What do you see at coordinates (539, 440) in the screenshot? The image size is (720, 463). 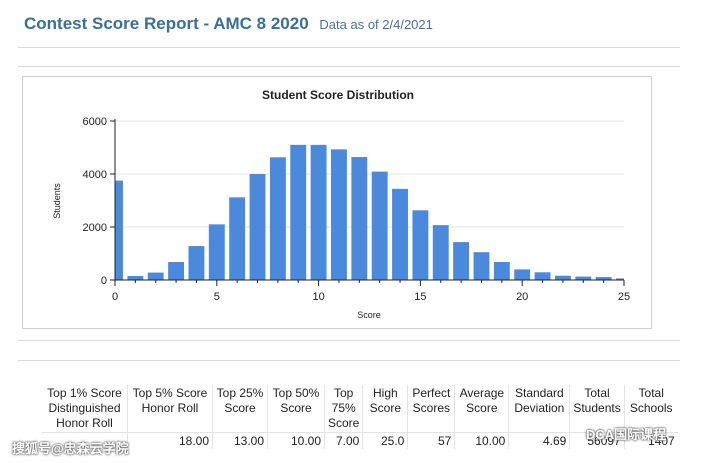 I see `cell-std-dev: 4.69` at bounding box center [539, 440].